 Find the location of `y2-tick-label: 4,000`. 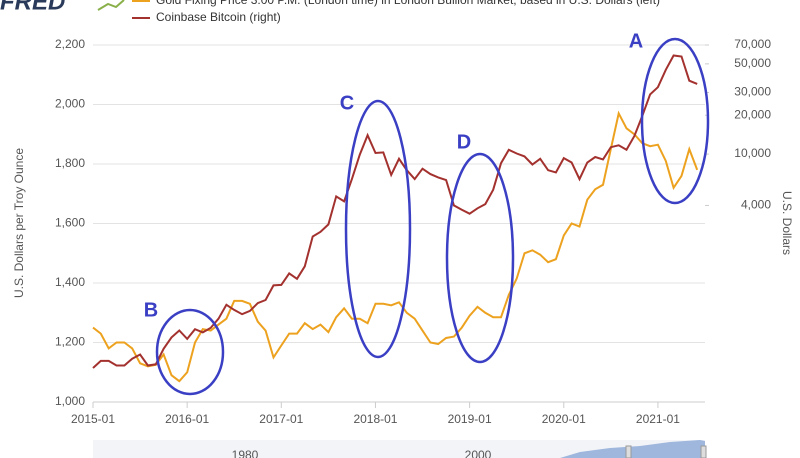

y2-tick-label: 4,000 is located at coordinates (756, 205).